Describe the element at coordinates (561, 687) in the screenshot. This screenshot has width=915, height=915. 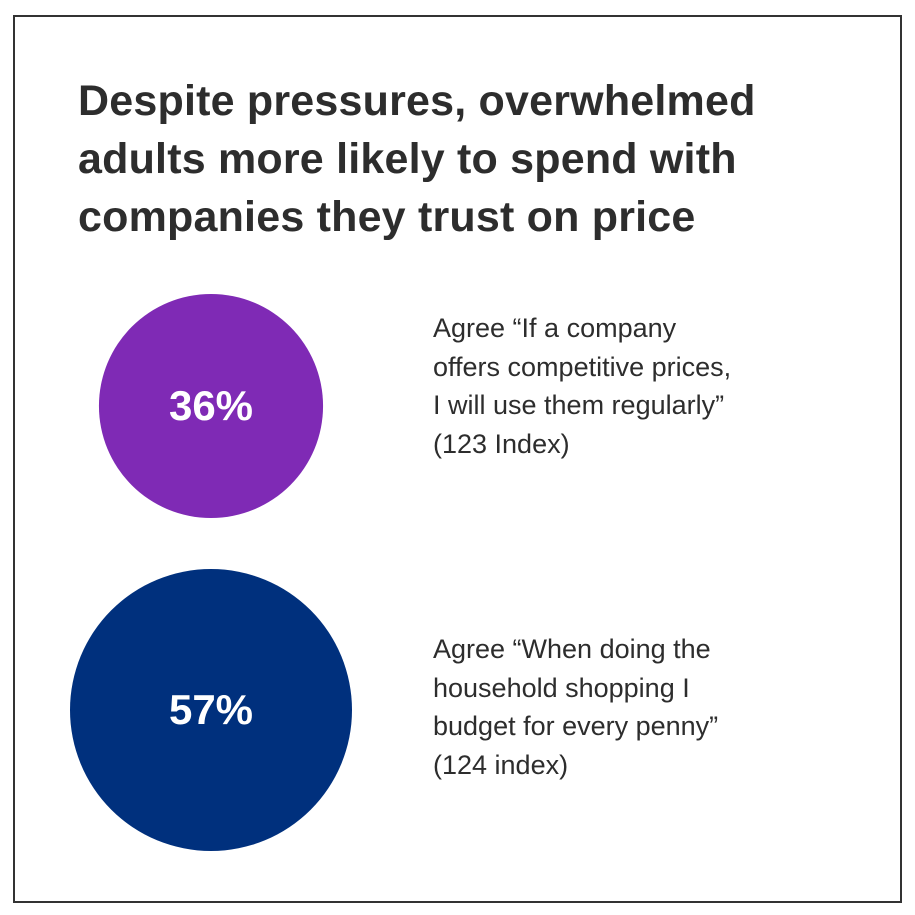
I see `statement-line: household shopping I` at that location.